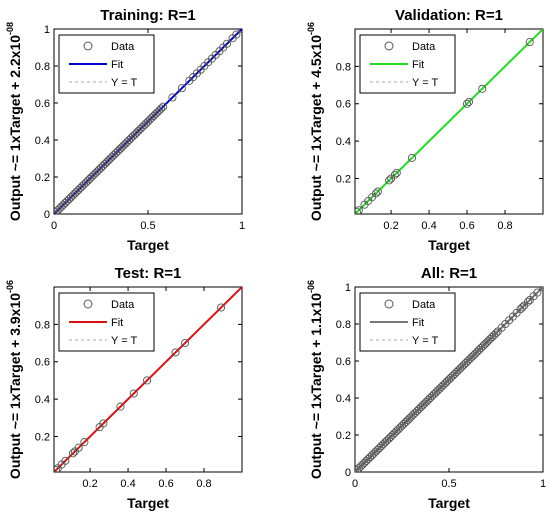 This screenshot has width=550, height=518. What do you see at coordinates (148, 273) in the screenshot?
I see `chart-title: Test: R=1` at bounding box center [148, 273].